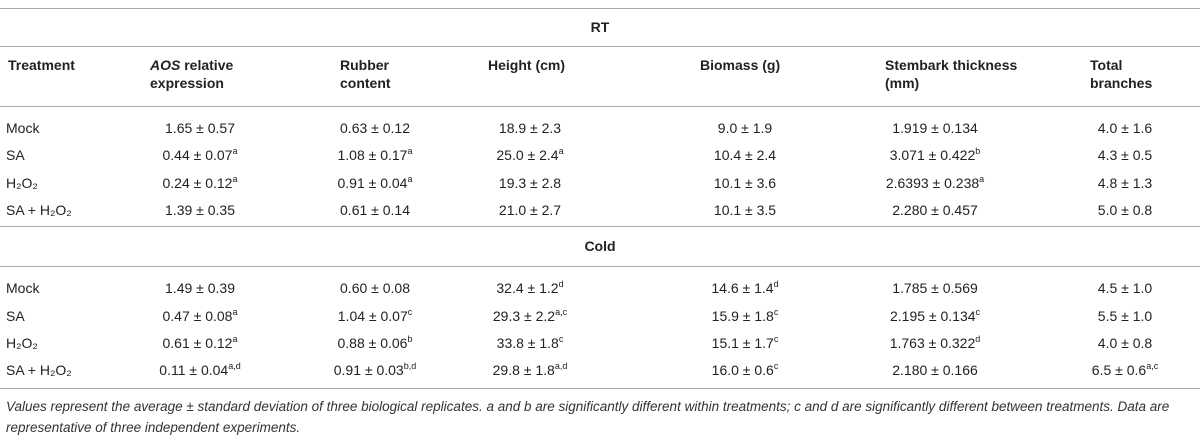 Image resolution: width=1200 pixels, height=440 pixels. I want to click on cell: 1.08 ± 0.17a, so click(375, 155).